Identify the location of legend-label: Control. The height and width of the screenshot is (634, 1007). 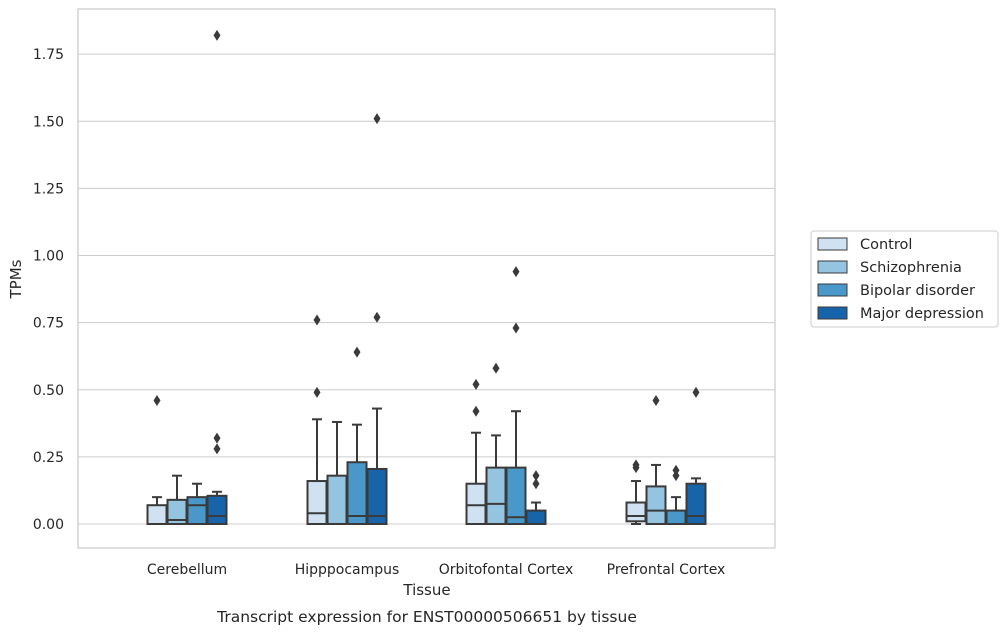
(886, 245).